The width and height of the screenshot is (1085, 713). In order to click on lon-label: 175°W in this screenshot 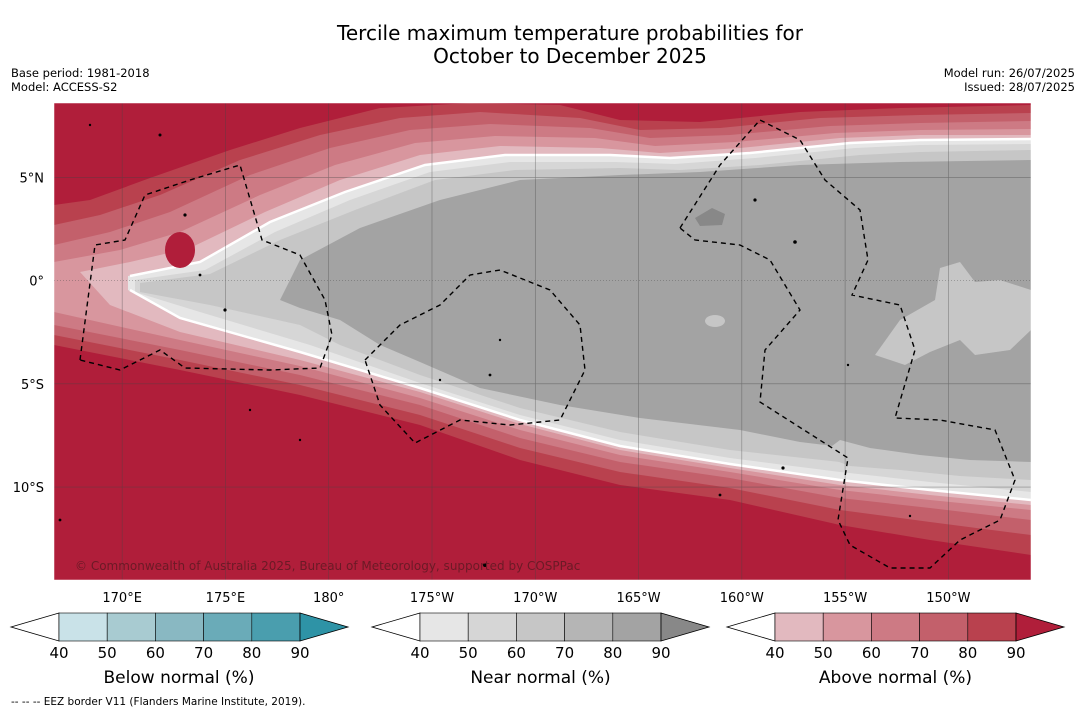, I will do `click(432, 598)`.